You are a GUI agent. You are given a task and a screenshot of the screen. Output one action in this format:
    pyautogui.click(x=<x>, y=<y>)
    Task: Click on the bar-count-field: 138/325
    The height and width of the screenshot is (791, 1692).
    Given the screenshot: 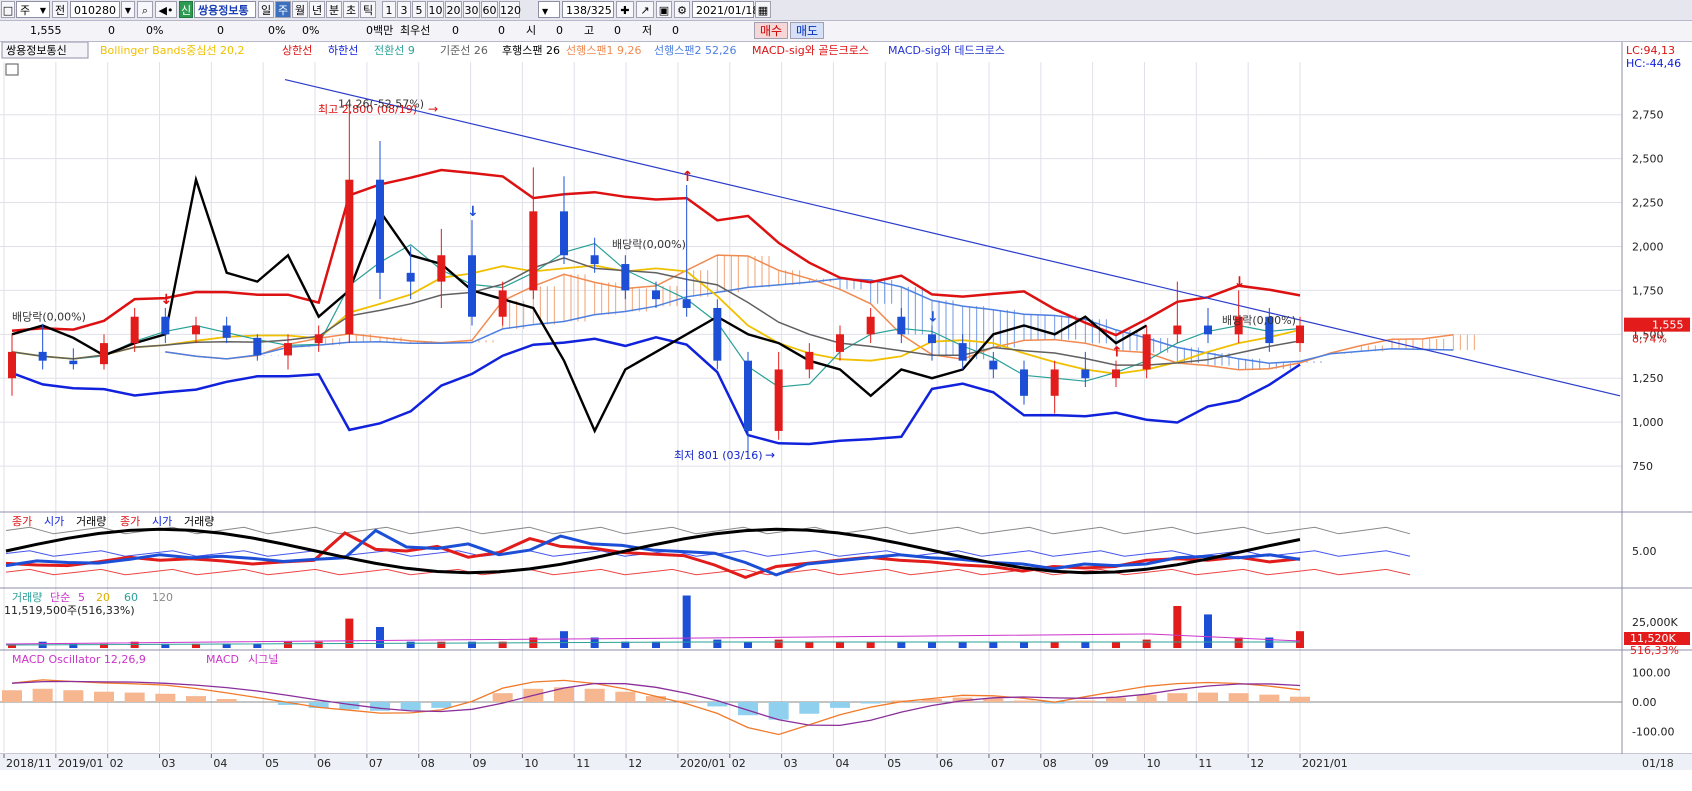 What is the action you would take?
    pyautogui.click(x=588, y=9)
    